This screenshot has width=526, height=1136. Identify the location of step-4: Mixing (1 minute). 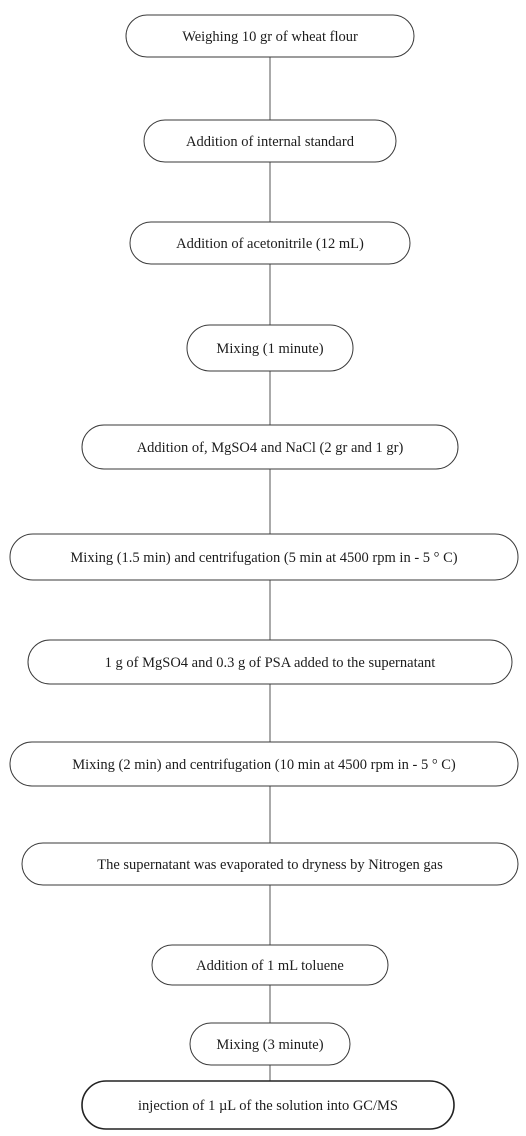
(270, 348).